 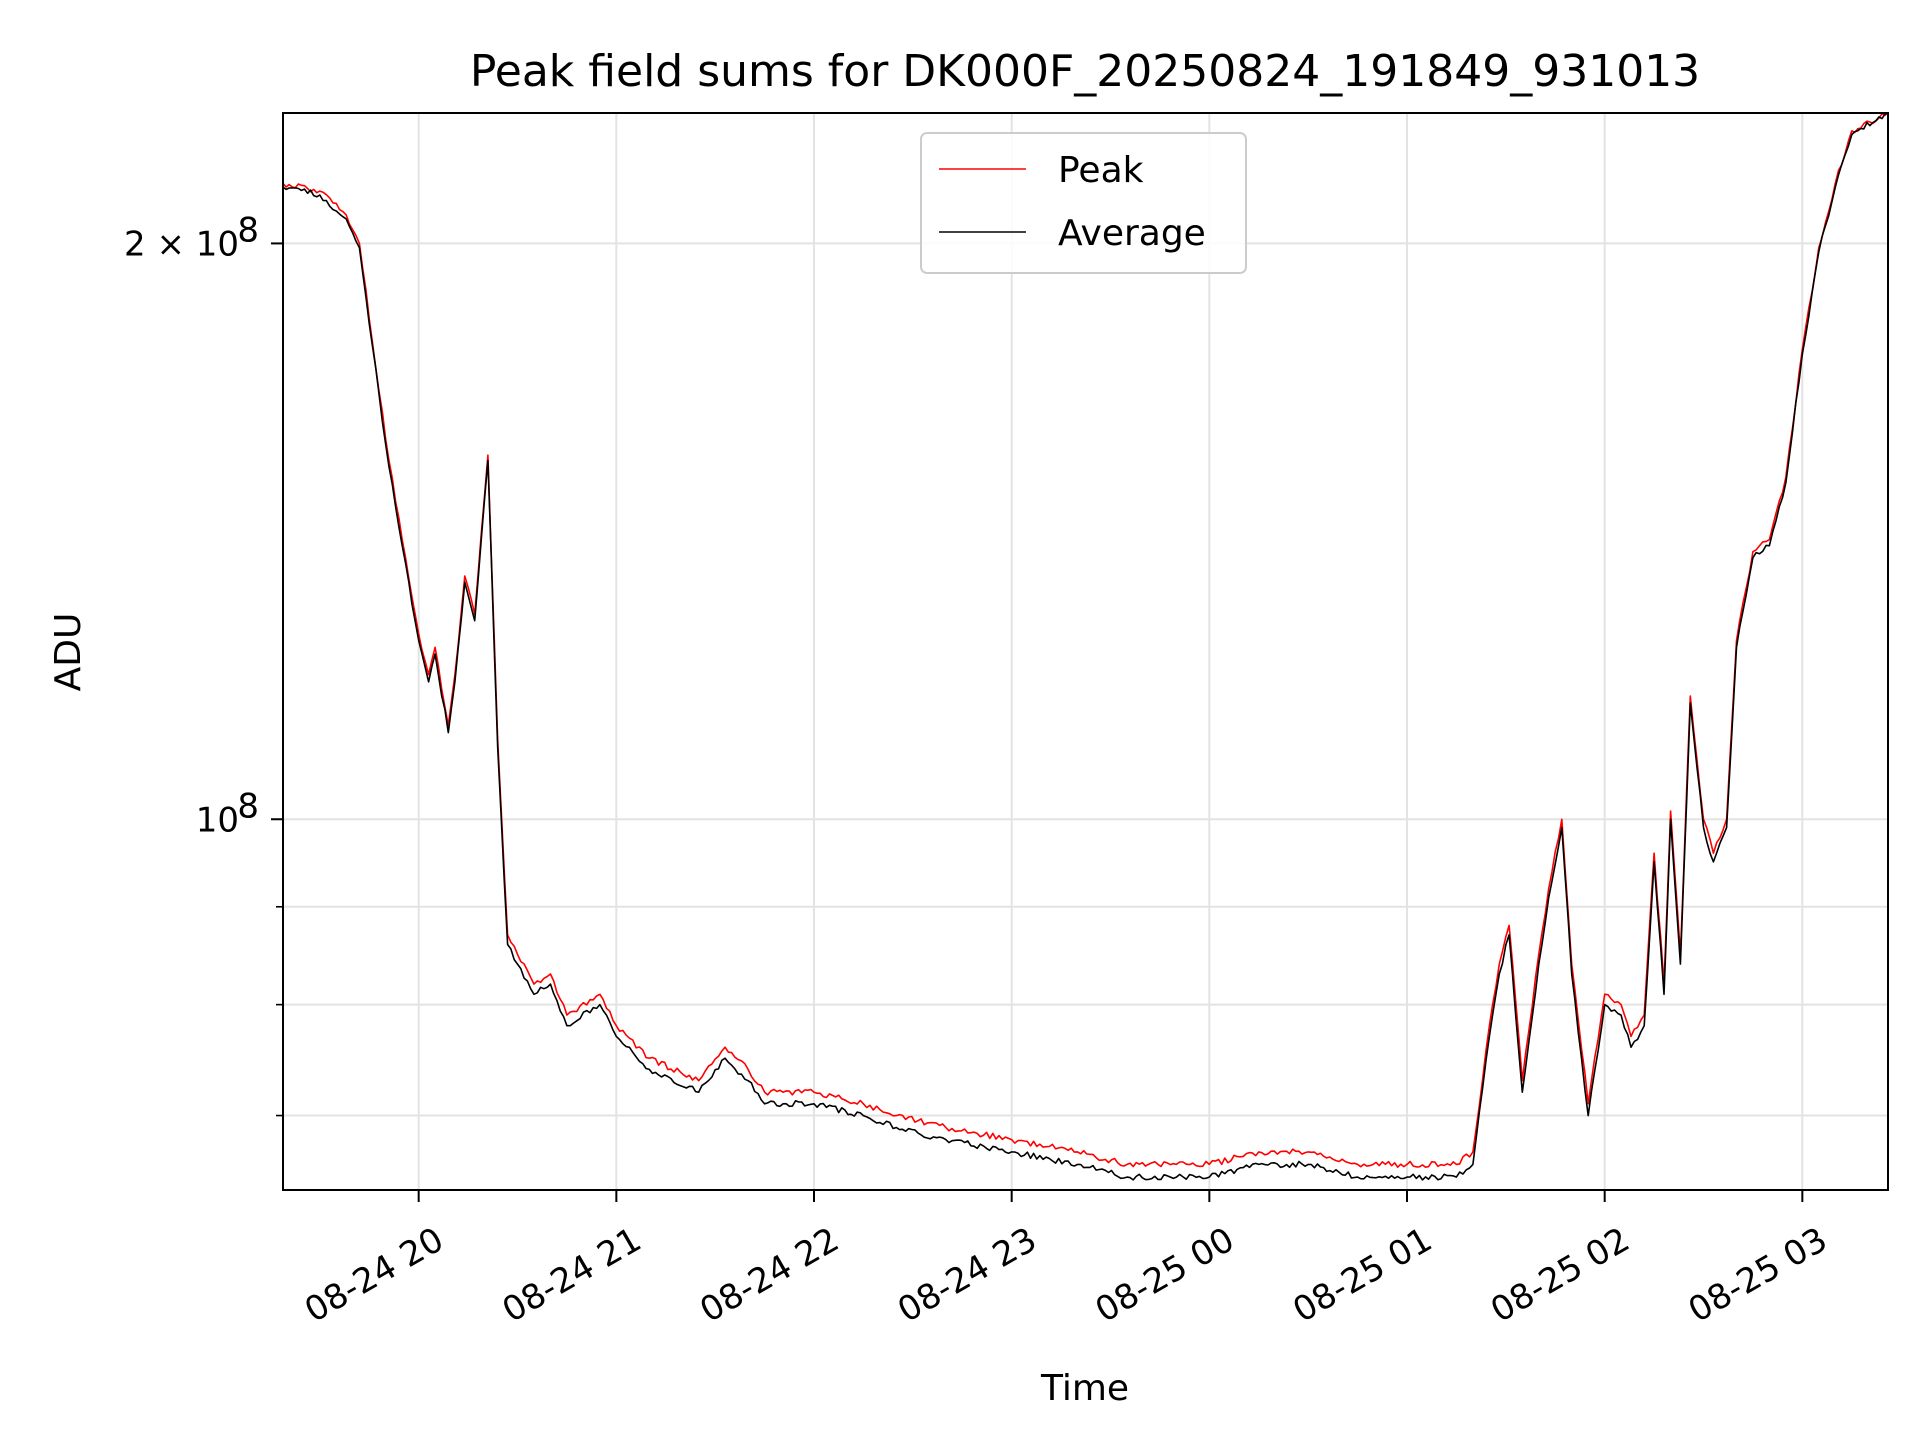 What do you see at coordinates (1132, 233) in the screenshot?
I see `legend-label-average: Average` at bounding box center [1132, 233].